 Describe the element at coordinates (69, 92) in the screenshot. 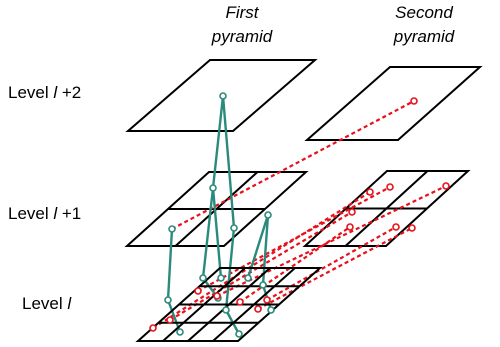

I see `level-top-suffix: +2` at that location.